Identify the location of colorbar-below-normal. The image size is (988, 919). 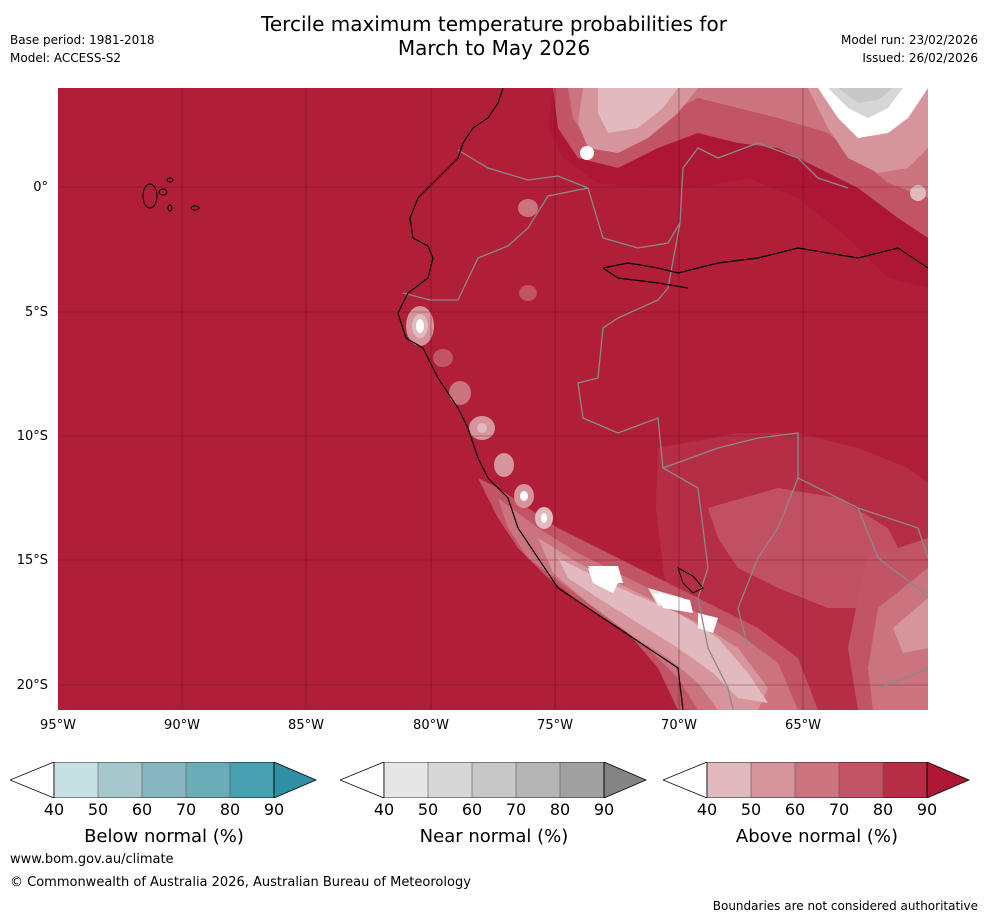
(164, 780).